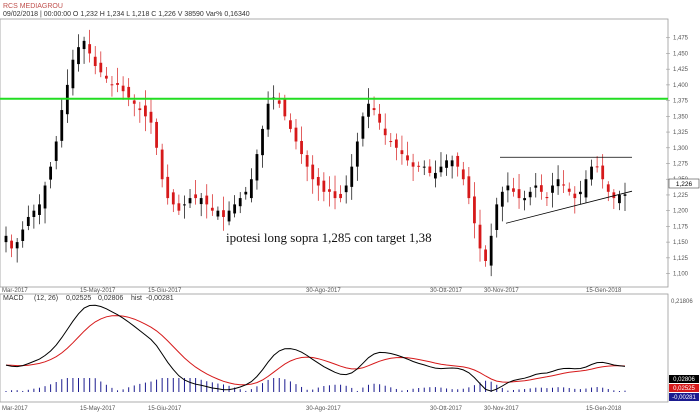 Image resolution: width=700 pixels, height=419 pixels. Describe the element at coordinates (98, 409) in the screenshot. I see `macd-x-tick-label: 15-May-2017` at that location.